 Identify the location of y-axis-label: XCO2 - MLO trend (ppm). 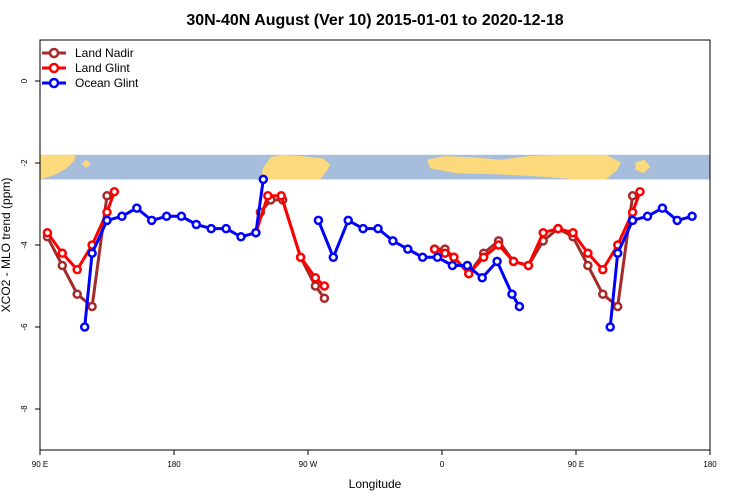
(6, 245).